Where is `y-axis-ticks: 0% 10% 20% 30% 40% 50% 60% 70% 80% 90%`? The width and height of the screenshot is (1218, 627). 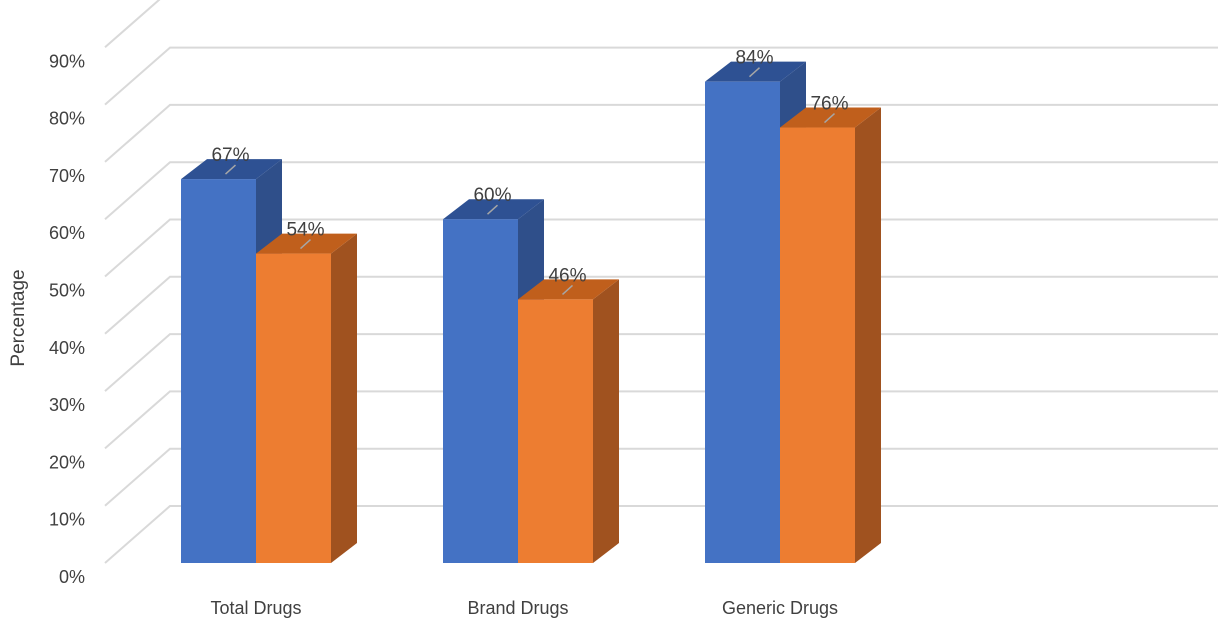 y-axis-ticks: 0% 10% 20% 30% 40% 50% 60% 70% 80% 90% is located at coordinates (67, 319).